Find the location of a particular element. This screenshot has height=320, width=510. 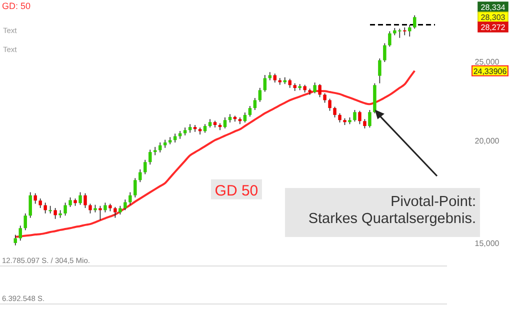

text: 28,303 is located at coordinates (493, 17).